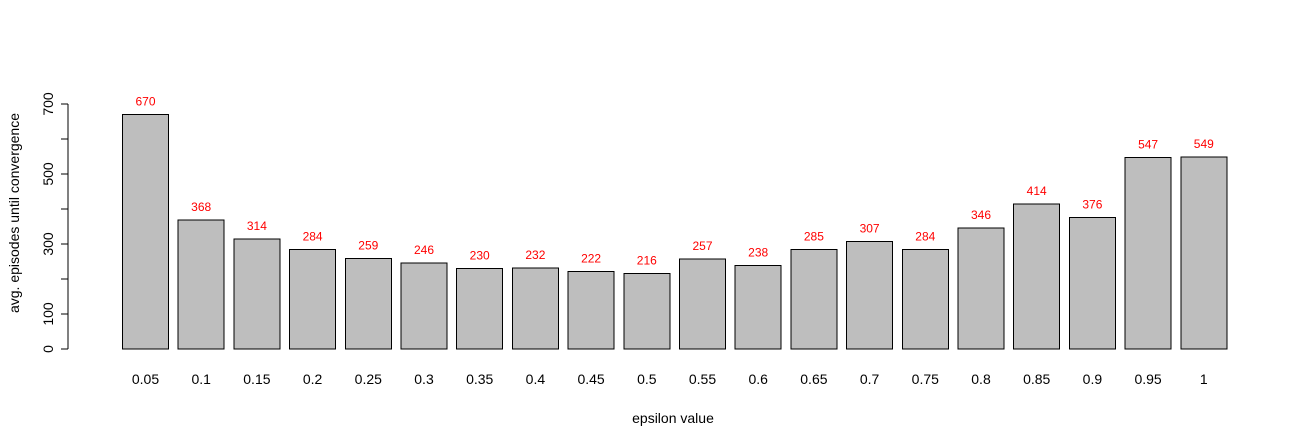  What do you see at coordinates (1204, 144) in the screenshot?
I see `data-label-1: 549` at bounding box center [1204, 144].